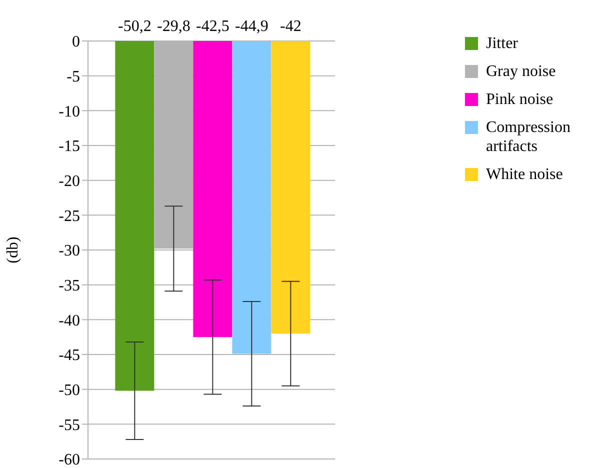 The height and width of the screenshot is (468, 595). What do you see at coordinates (69, 147) in the screenshot?
I see `y-tick-label: -15` at bounding box center [69, 147].